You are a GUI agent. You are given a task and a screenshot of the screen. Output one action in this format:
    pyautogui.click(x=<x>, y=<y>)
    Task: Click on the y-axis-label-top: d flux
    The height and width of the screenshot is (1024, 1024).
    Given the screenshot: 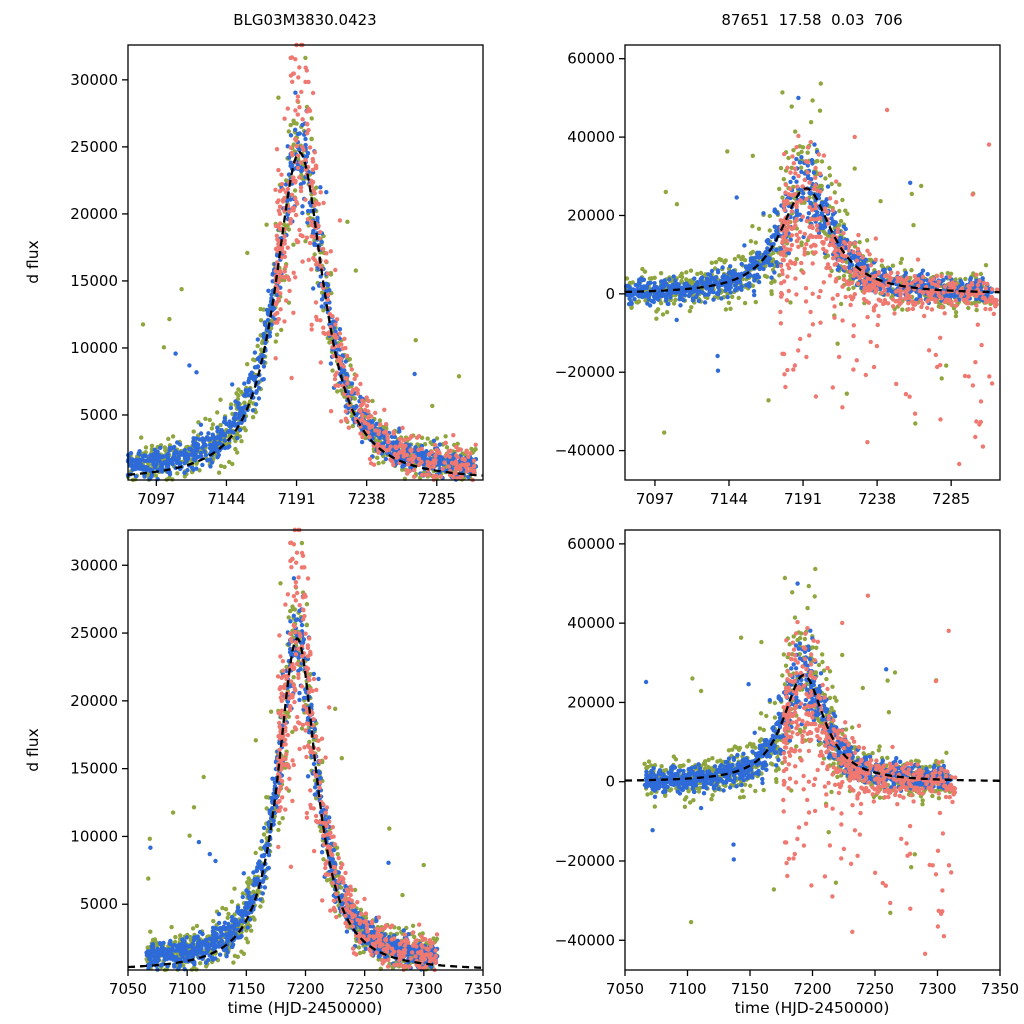 What is the action you would take?
    pyautogui.click(x=33, y=262)
    